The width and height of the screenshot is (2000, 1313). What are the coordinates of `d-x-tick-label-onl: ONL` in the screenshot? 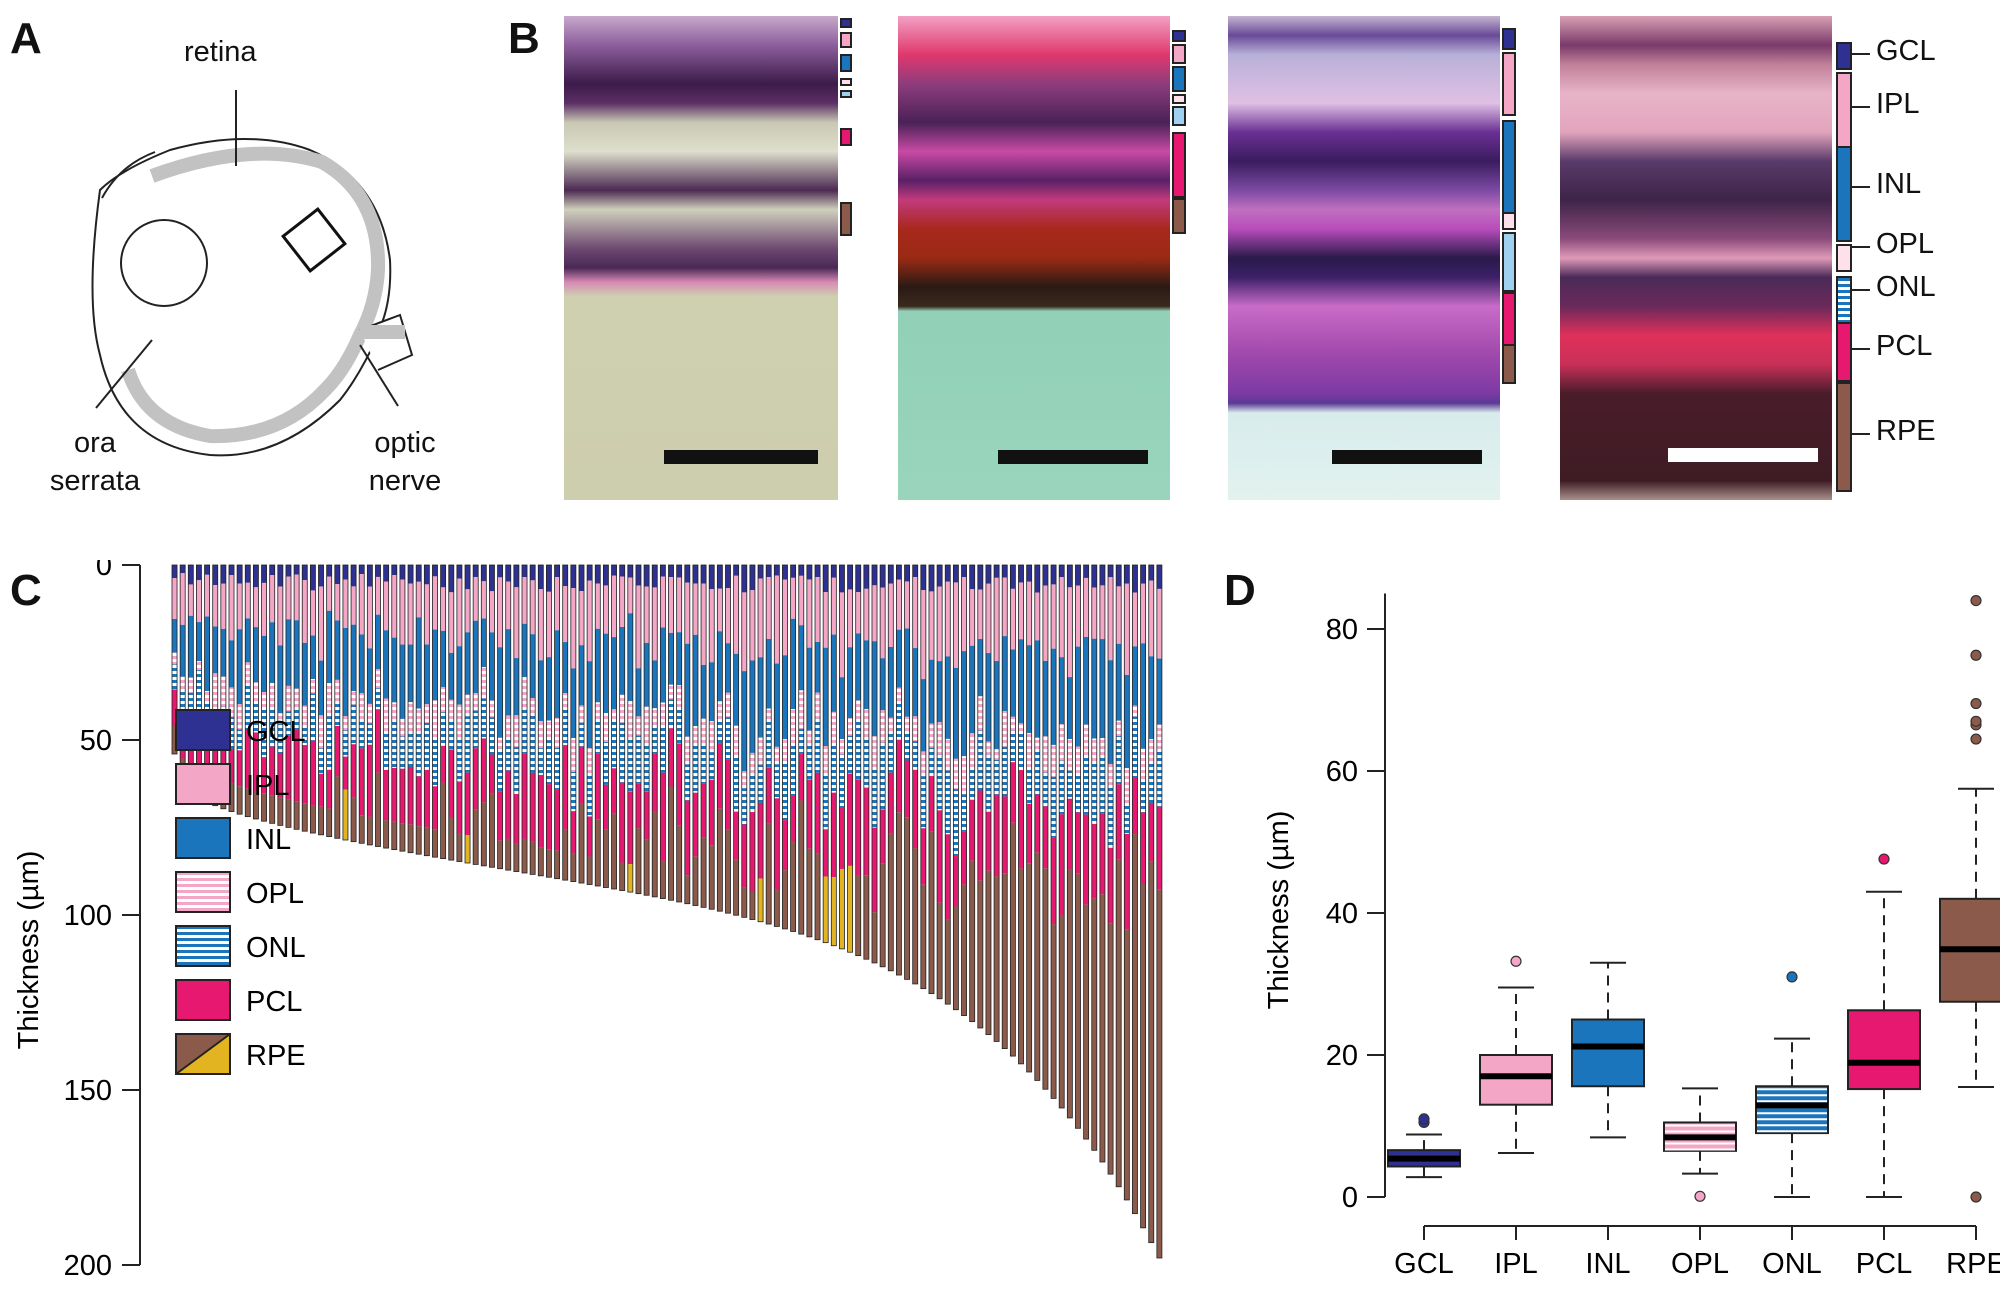 It's located at (1792, 1264).